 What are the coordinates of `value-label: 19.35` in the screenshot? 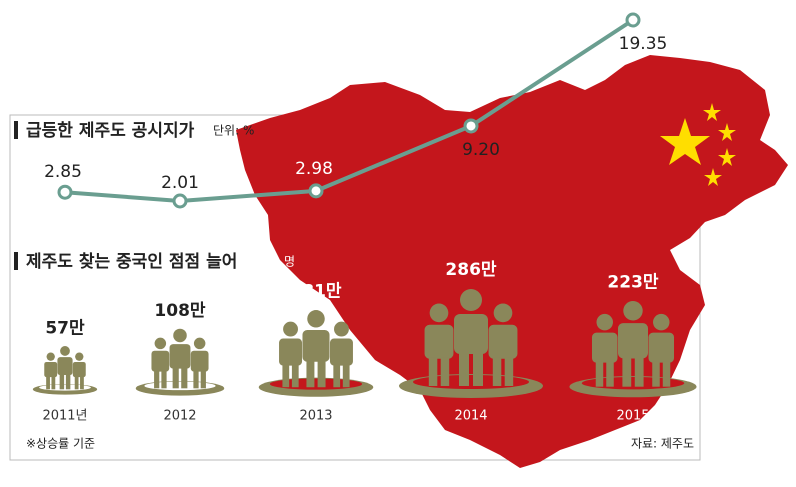 It's located at (643, 44).